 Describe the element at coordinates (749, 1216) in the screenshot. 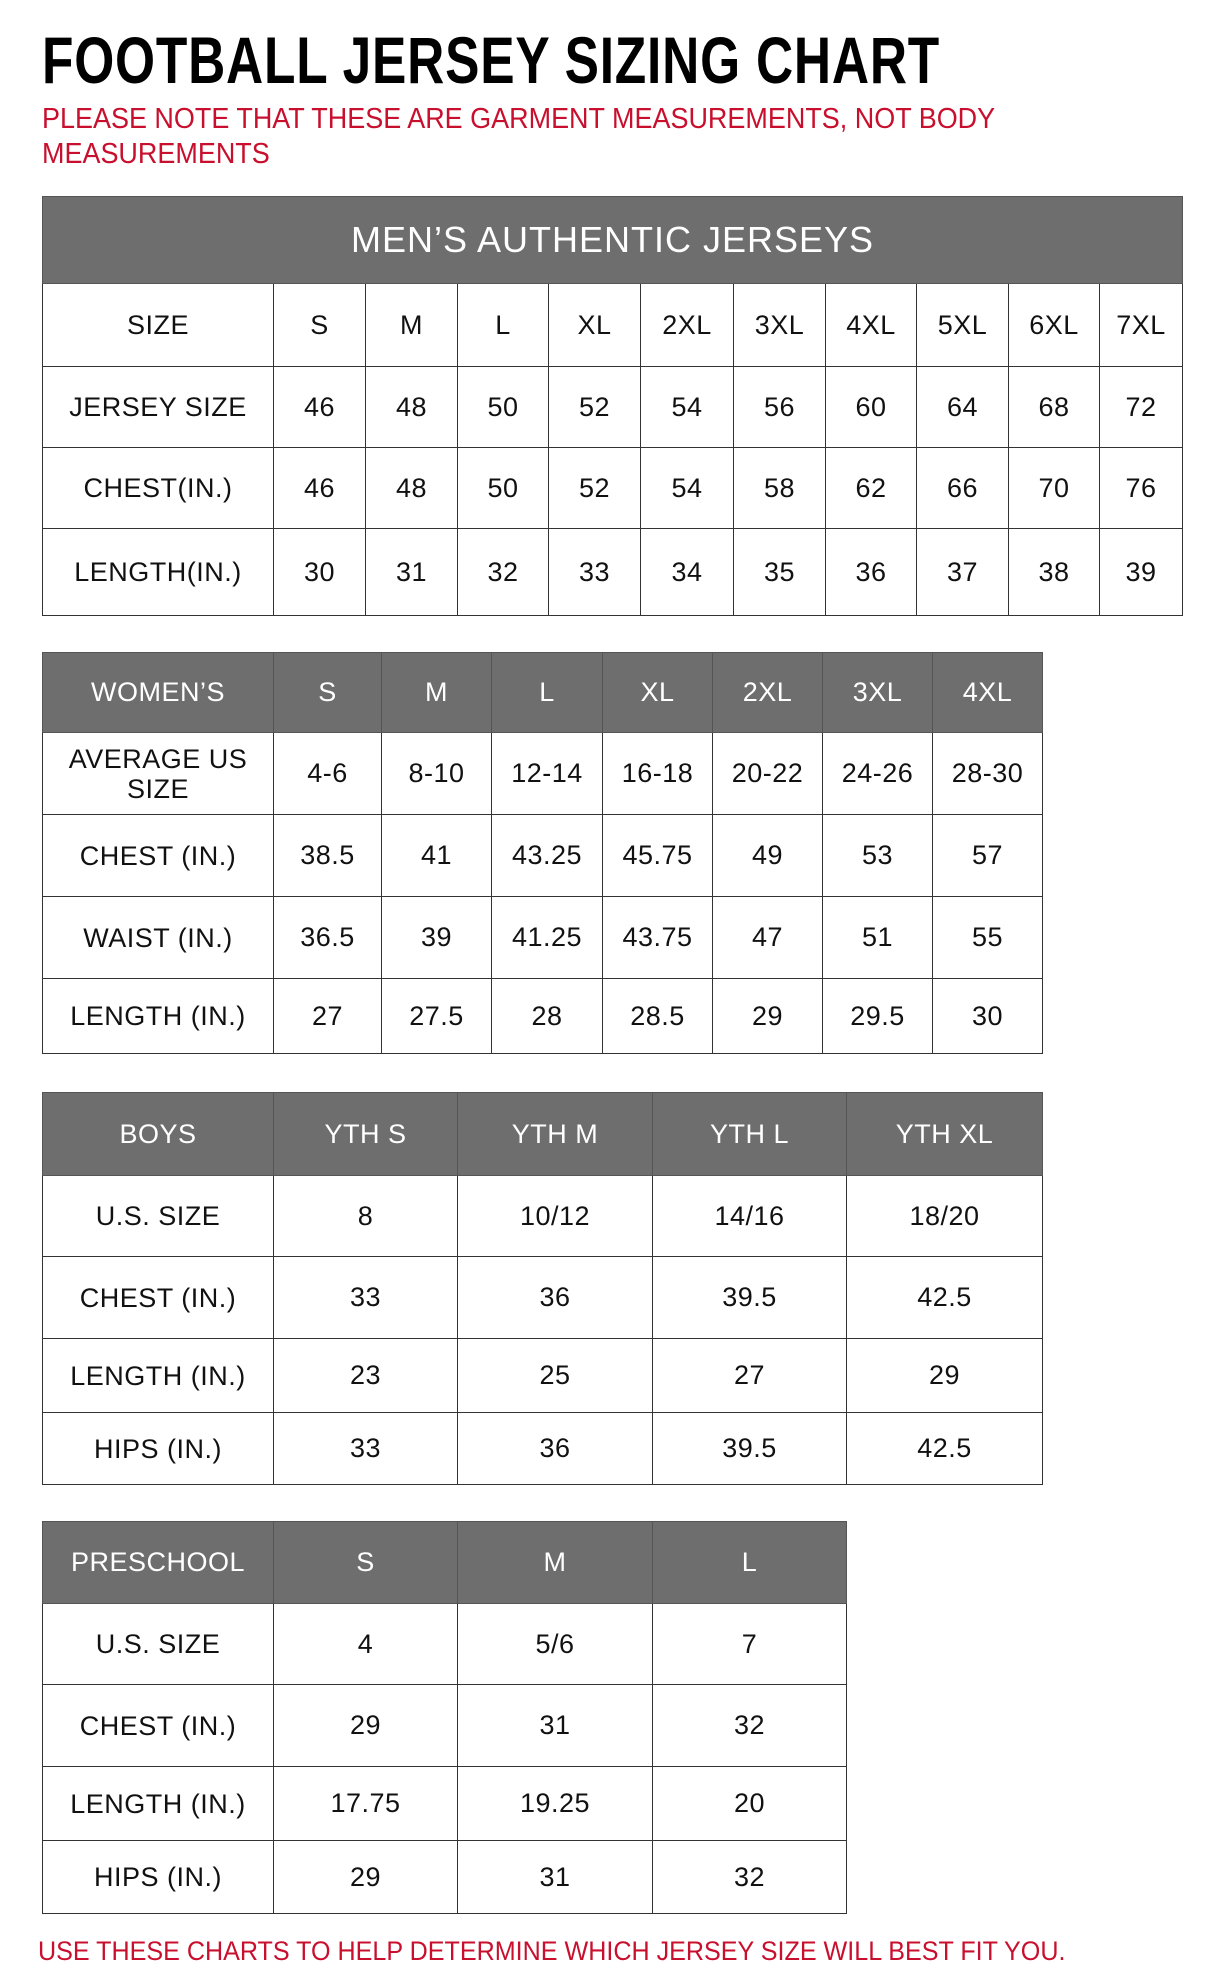

I see `table-cell: 14/16` at that location.